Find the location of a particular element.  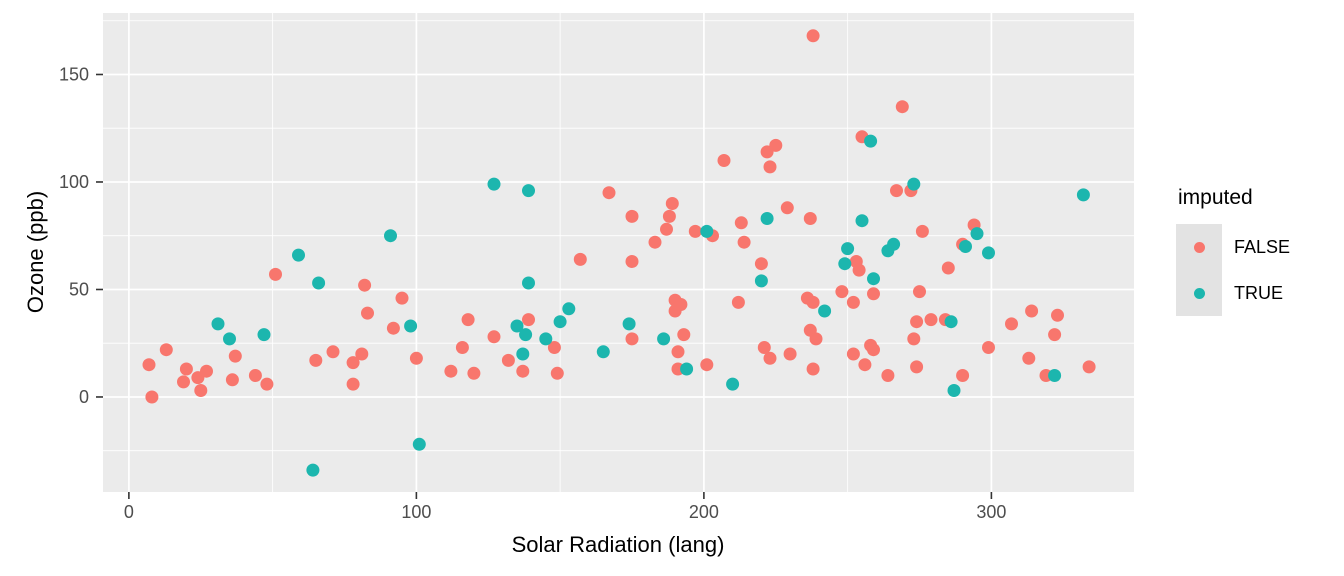

x-tick-label: 200 is located at coordinates (704, 512).